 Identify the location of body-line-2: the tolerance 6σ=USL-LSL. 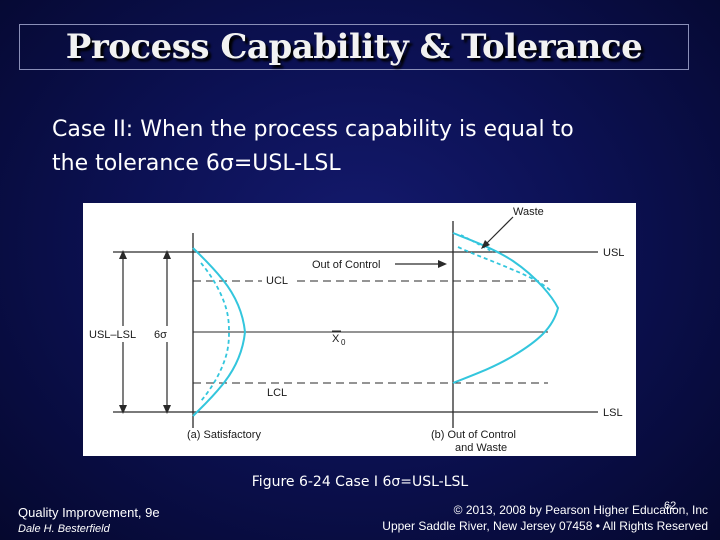
(196, 163).